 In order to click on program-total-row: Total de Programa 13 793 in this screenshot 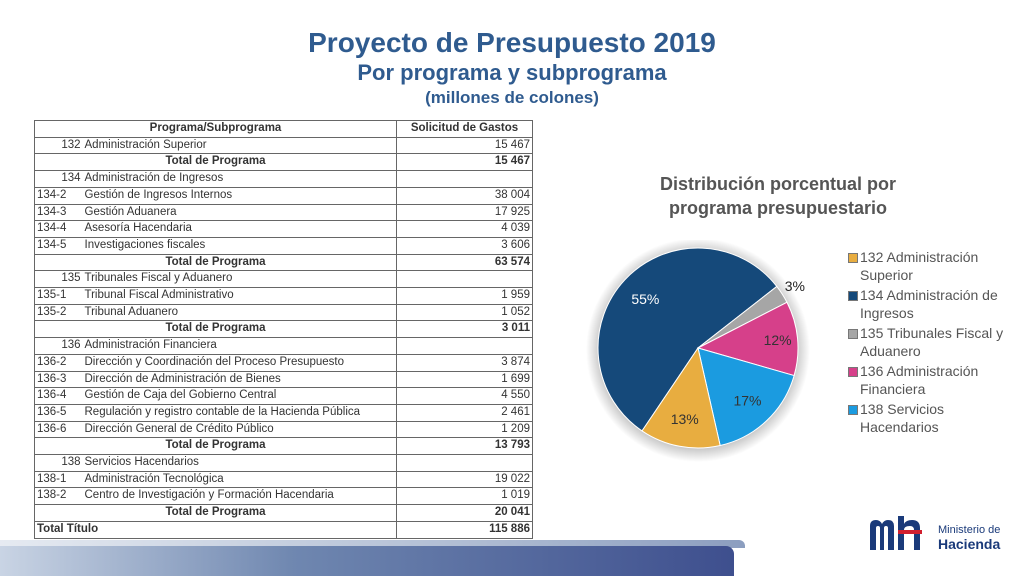, I will do `click(283, 446)`.